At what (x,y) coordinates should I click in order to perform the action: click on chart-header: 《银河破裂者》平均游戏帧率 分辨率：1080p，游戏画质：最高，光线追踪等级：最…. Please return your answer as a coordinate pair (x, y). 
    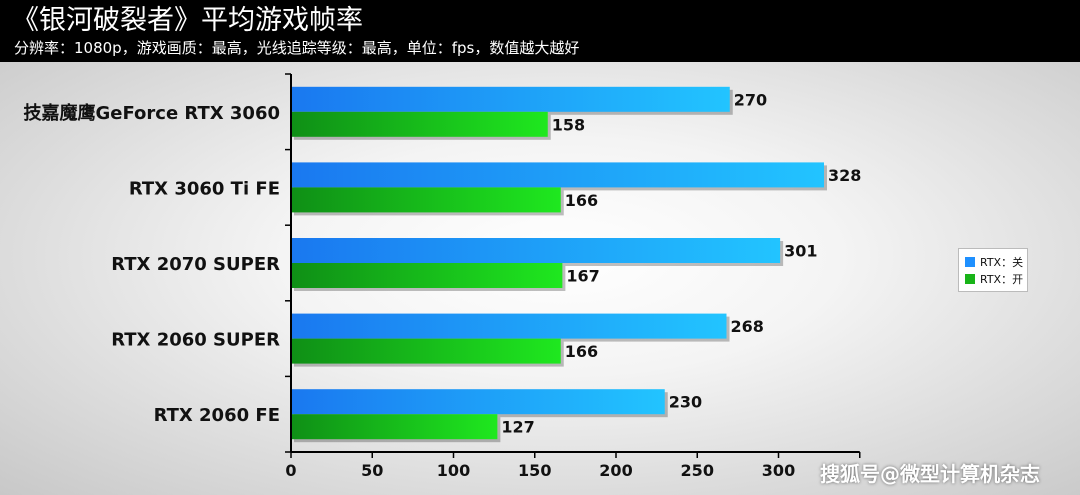
    Looking at the image, I should click on (540, 31).